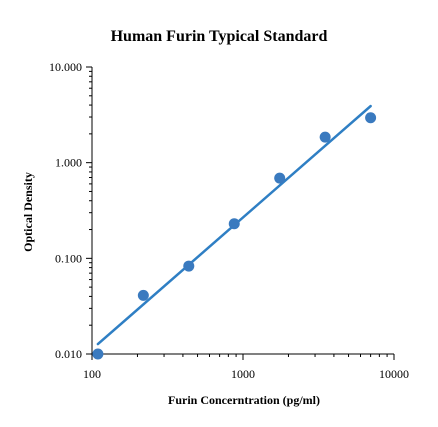 The height and width of the screenshot is (427, 438). Describe the element at coordinates (92, 374) in the screenshot. I see `x-tick-label: 100` at that location.